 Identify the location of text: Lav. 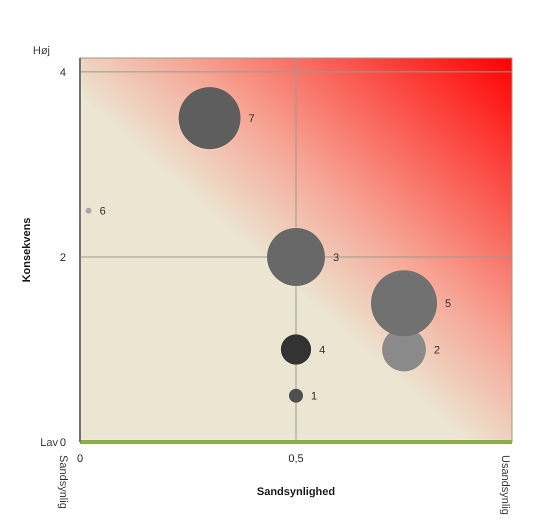
(49, 443).